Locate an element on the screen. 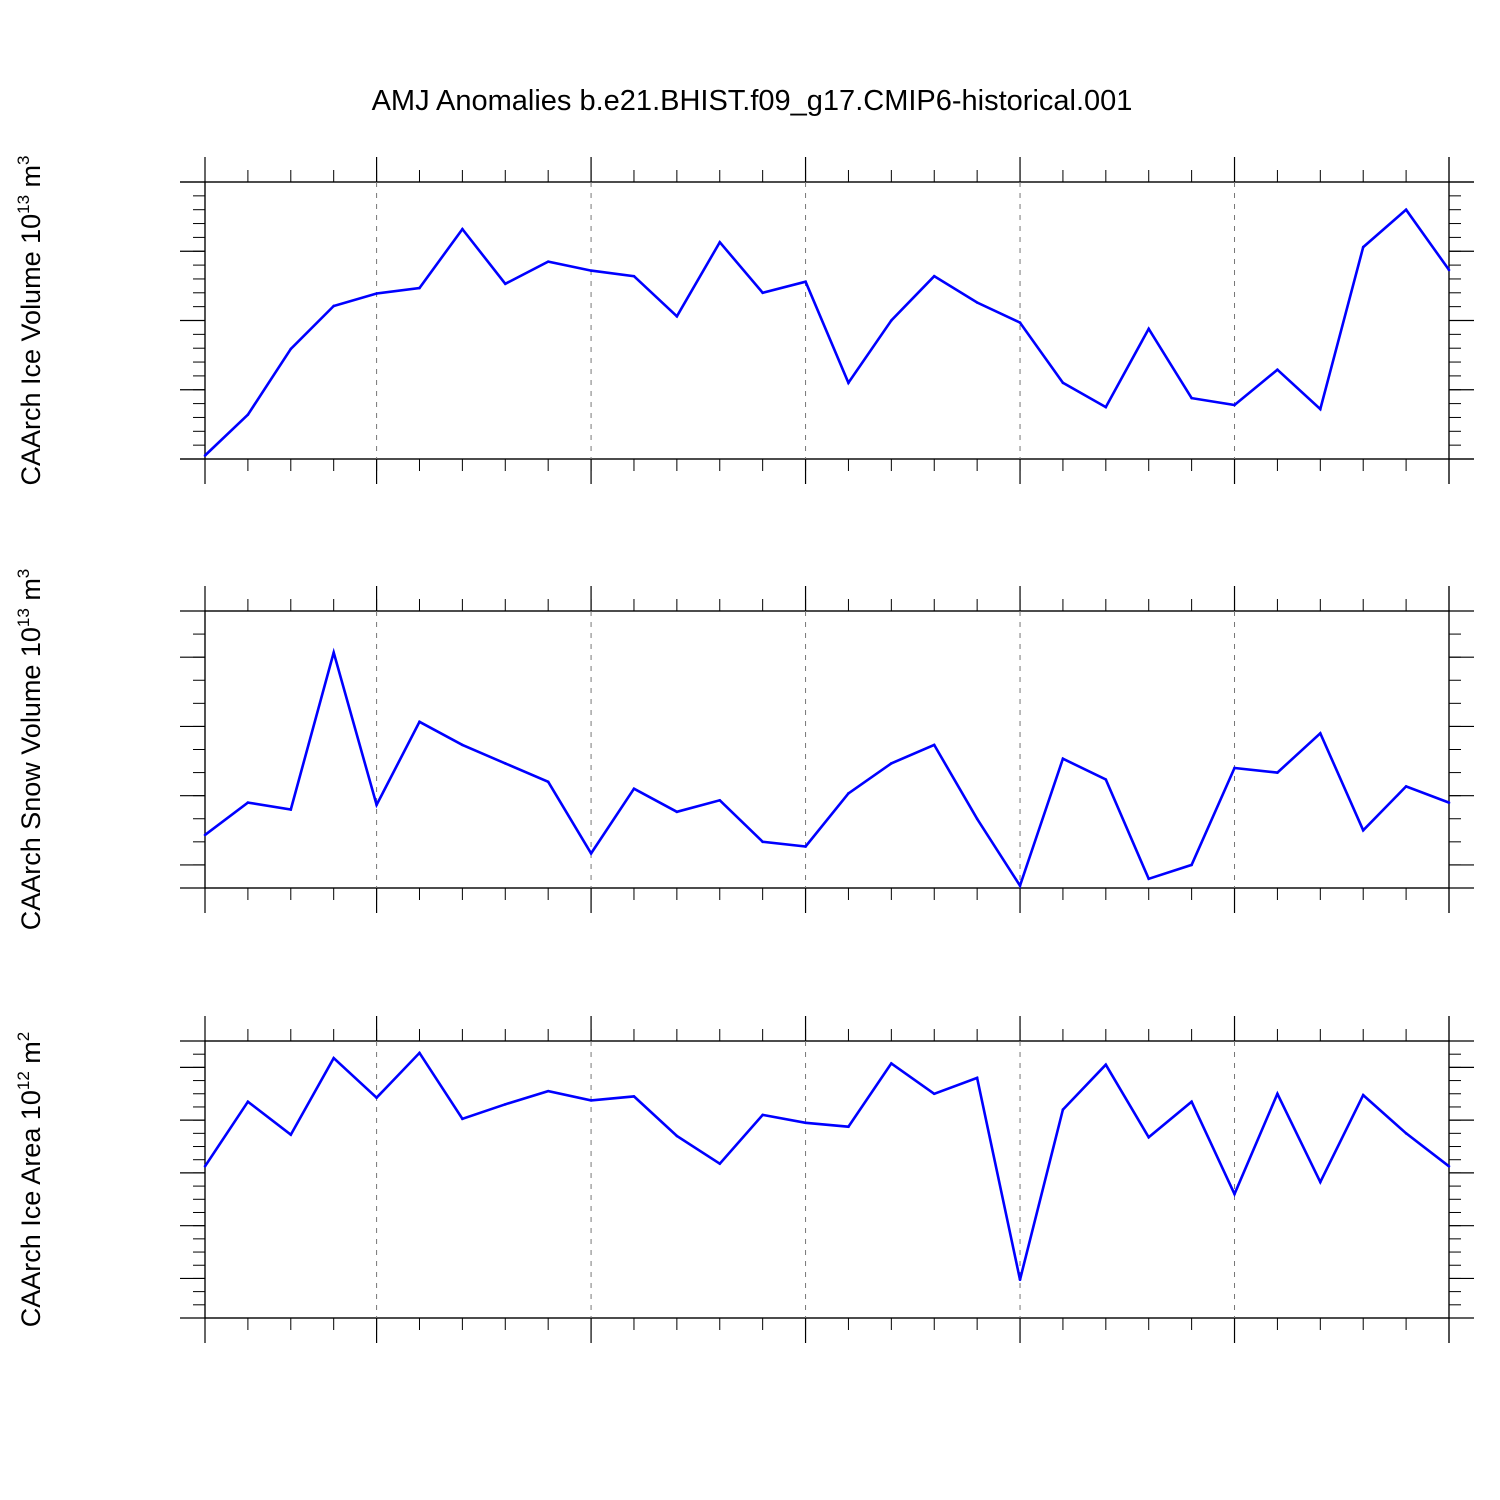  y-axis-title: CAArch Ice Volume 1013 m3 is located at coordinates (30, 320).